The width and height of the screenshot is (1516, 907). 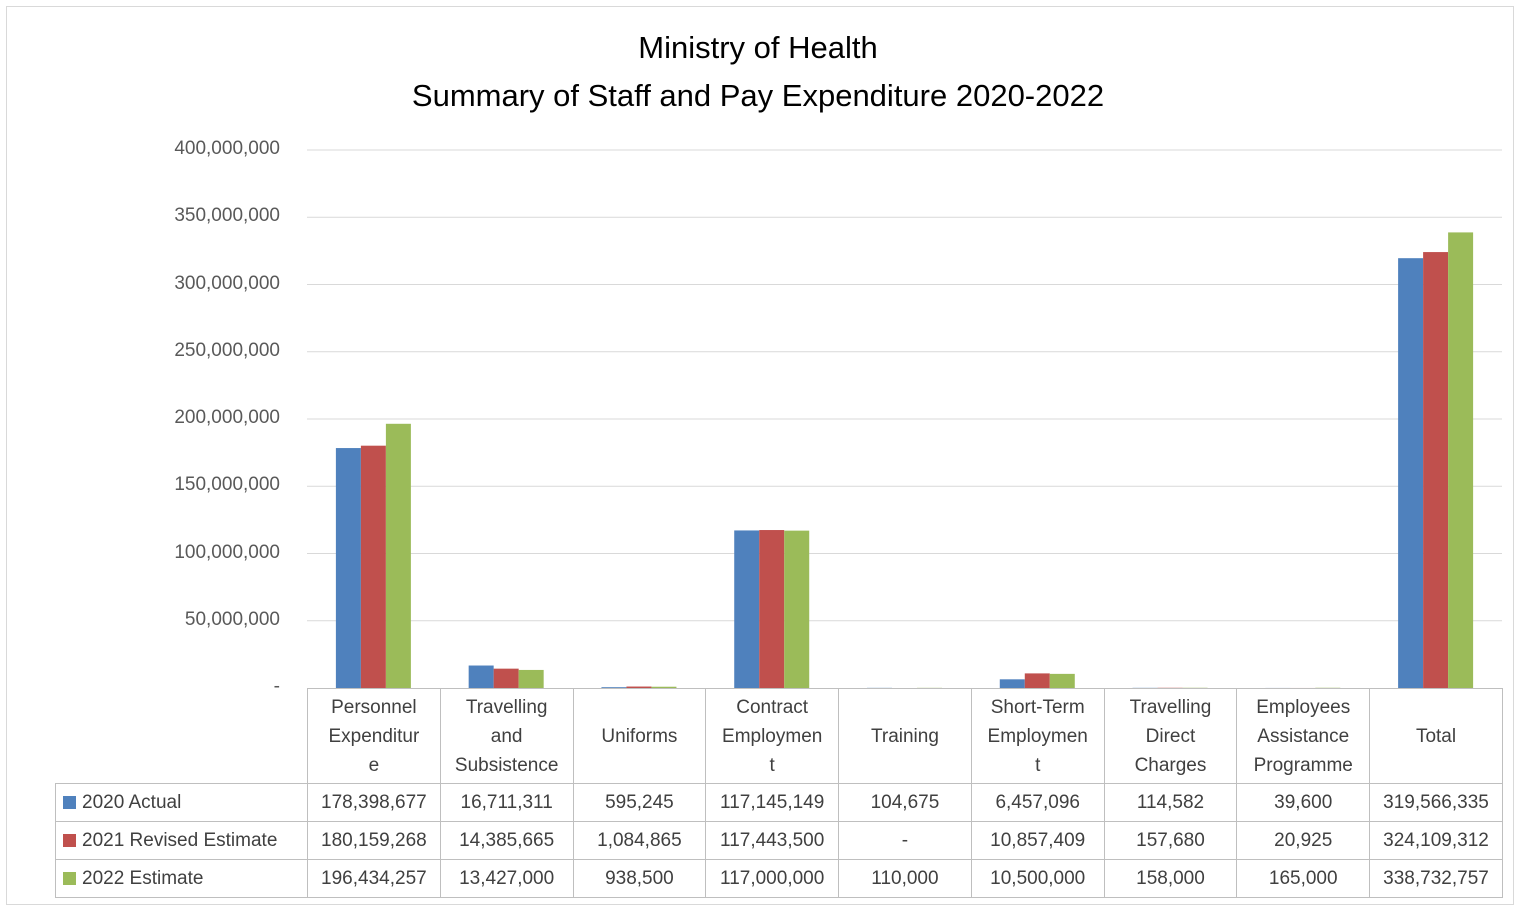 What do you see at coordinates (1037, 840) in the screenshot?
I see `table-cell: 10,857,409` at bounding box center [1037, 840].